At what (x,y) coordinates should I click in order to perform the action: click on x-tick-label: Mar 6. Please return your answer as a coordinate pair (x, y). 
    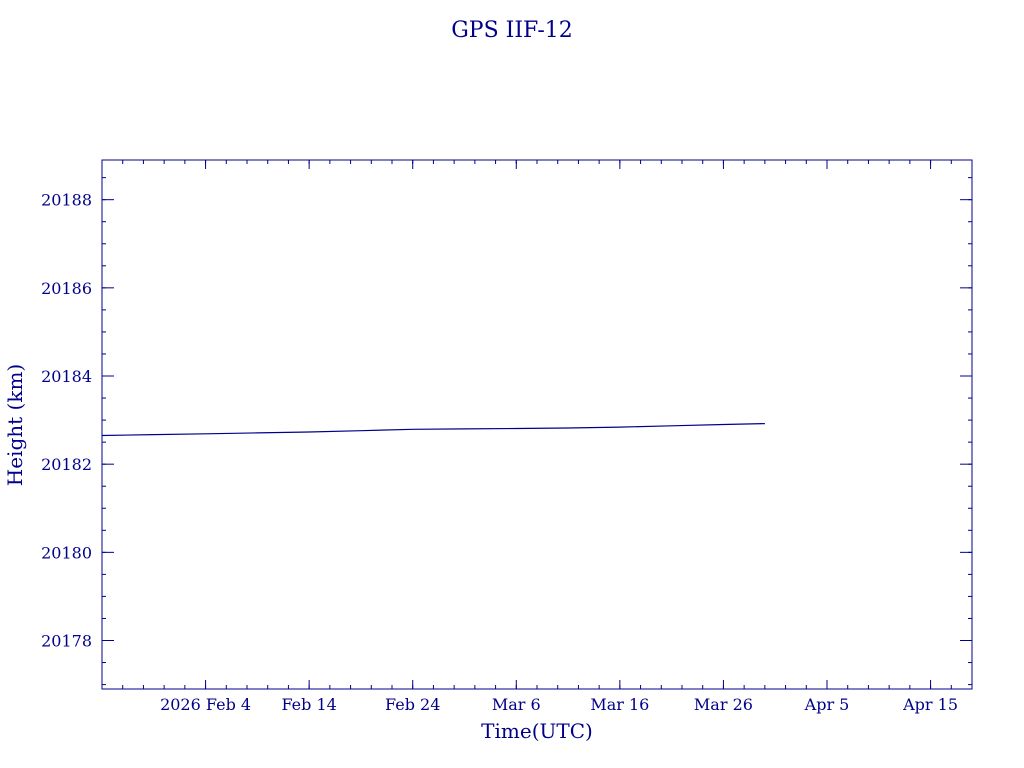
    Looking at the image, I should click on (516, 704).